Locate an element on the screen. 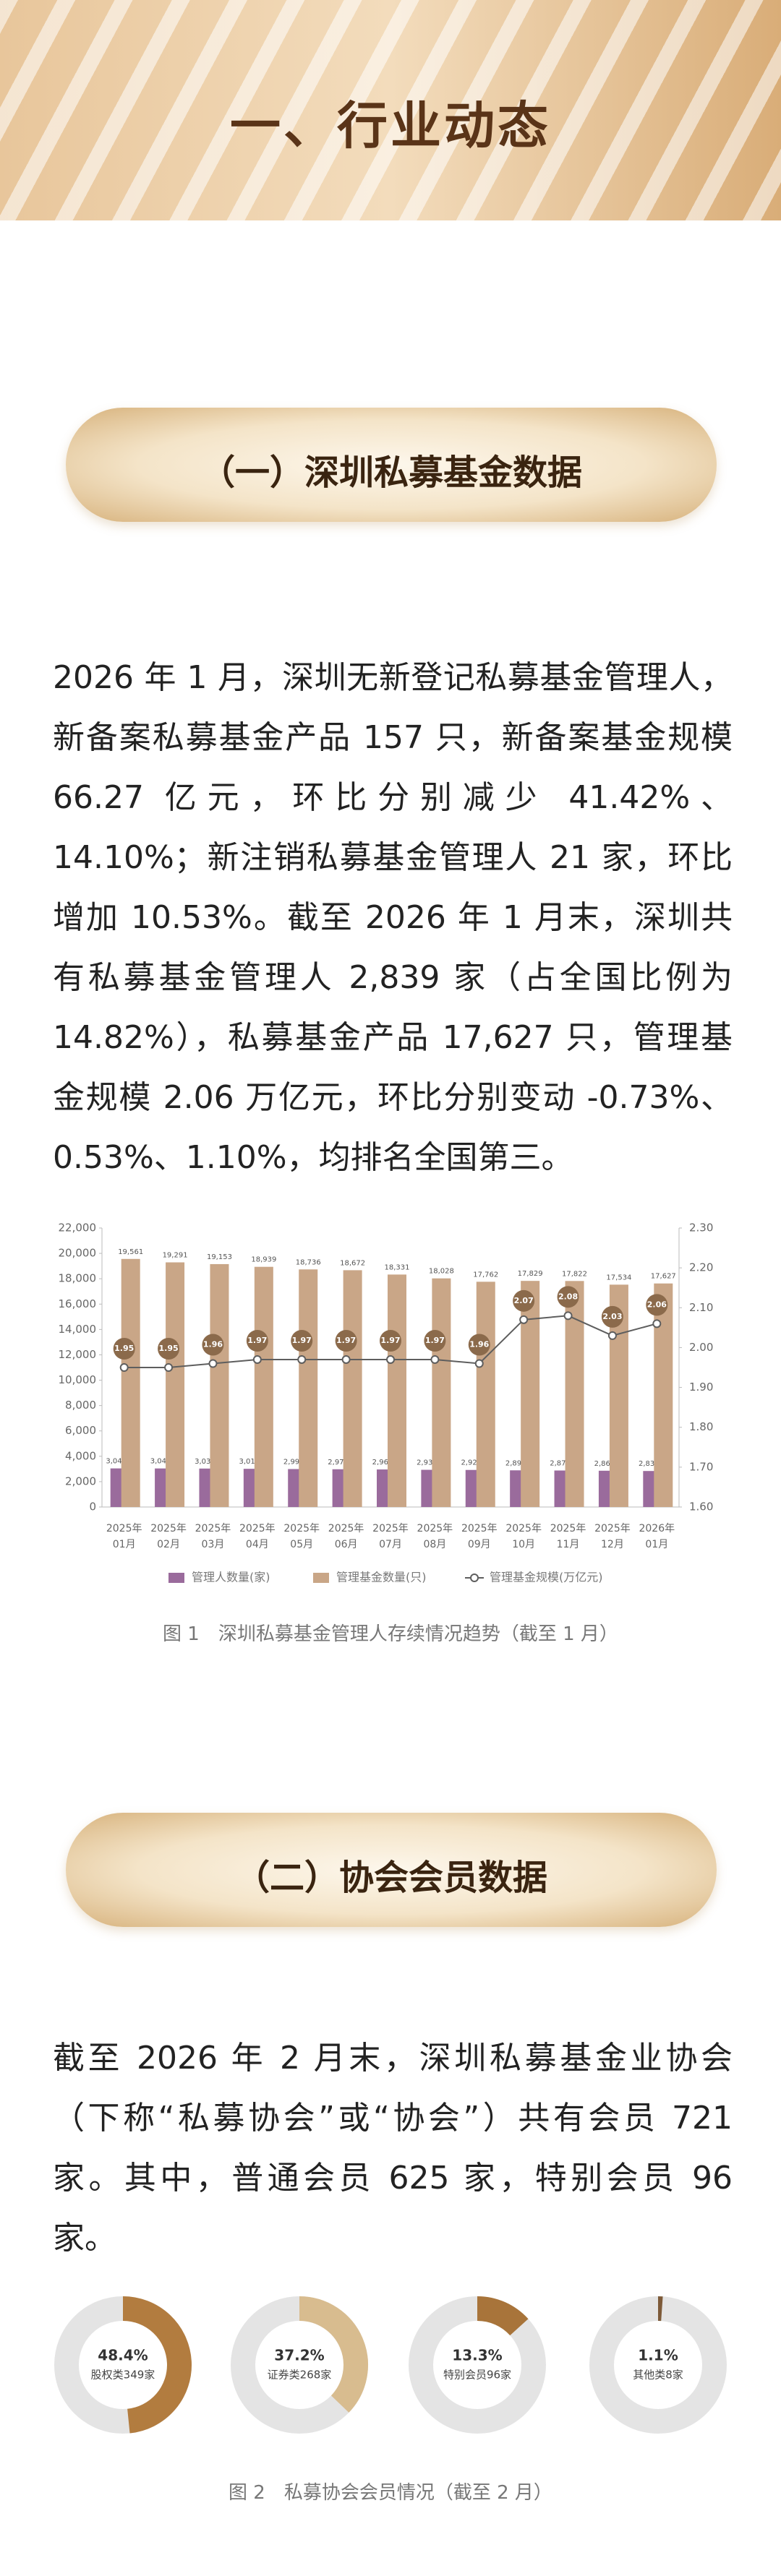 This screenshot has height=2576, width=781. section-pill: （一）深圳私募基金数据 is located at coordinates (391, 465).